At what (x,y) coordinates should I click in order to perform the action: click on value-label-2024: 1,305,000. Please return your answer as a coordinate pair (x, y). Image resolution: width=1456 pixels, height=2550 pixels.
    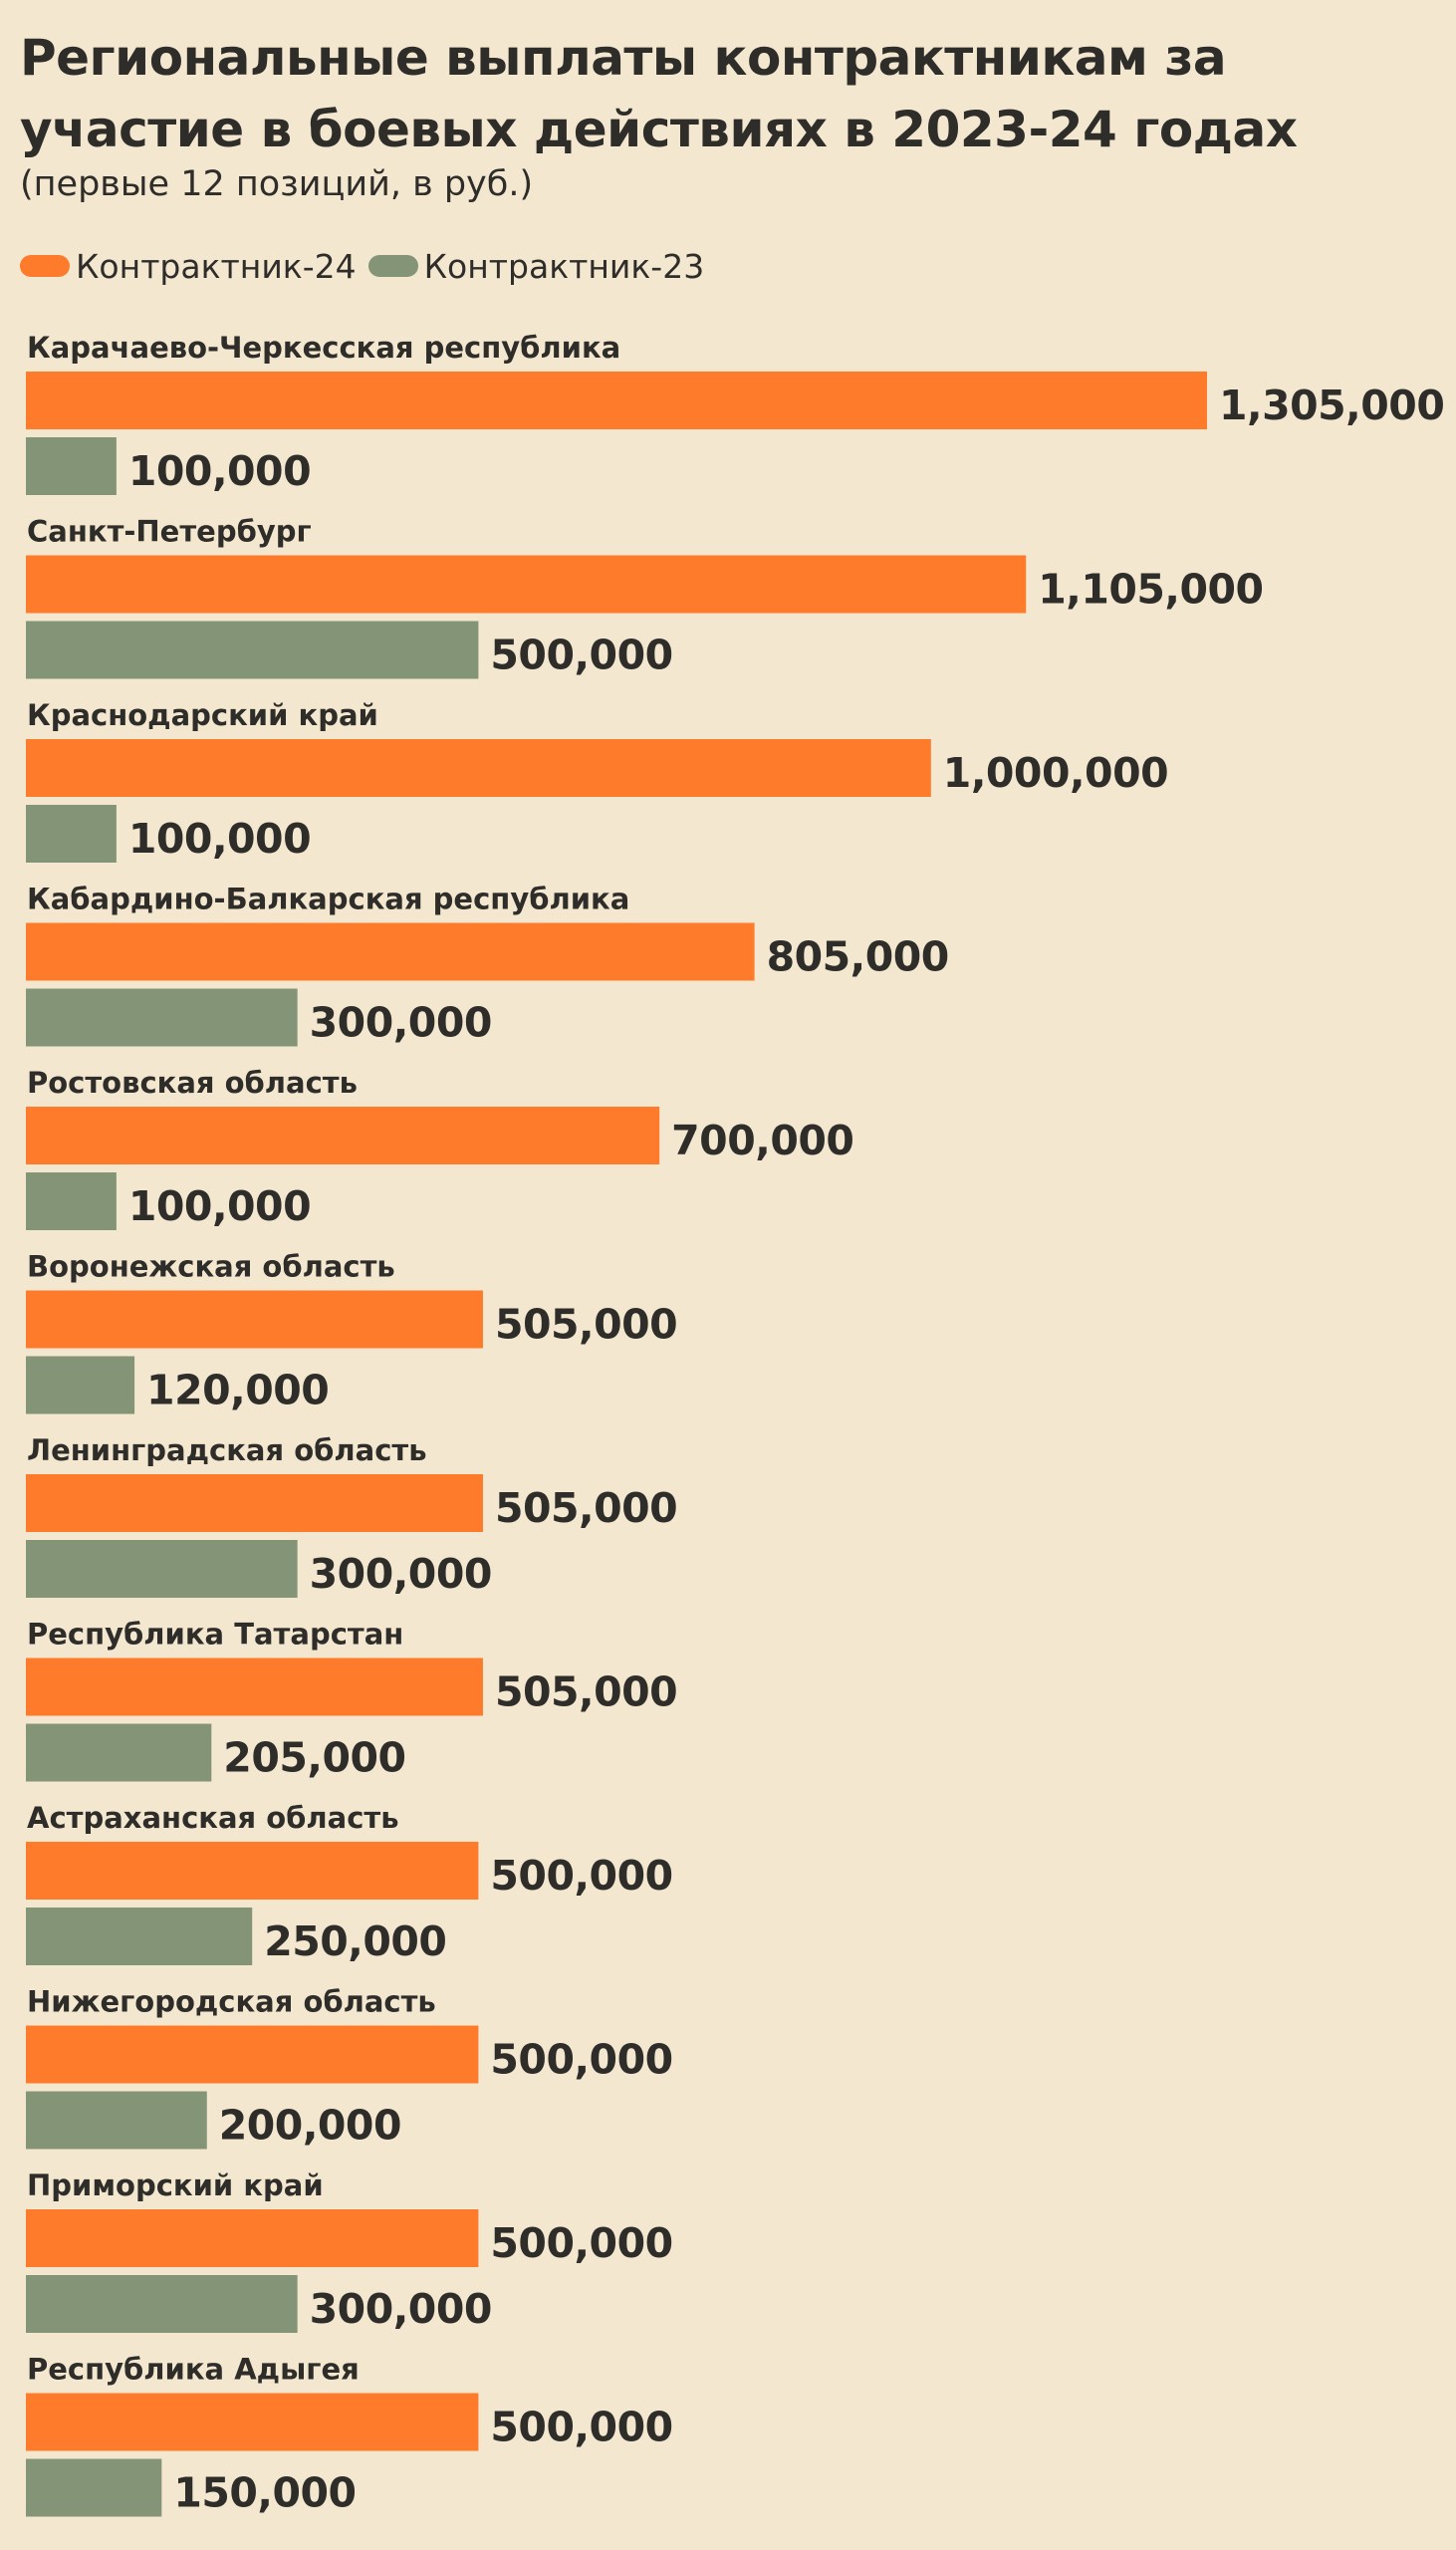
    Looking at the image, I should click on (1331, 405).